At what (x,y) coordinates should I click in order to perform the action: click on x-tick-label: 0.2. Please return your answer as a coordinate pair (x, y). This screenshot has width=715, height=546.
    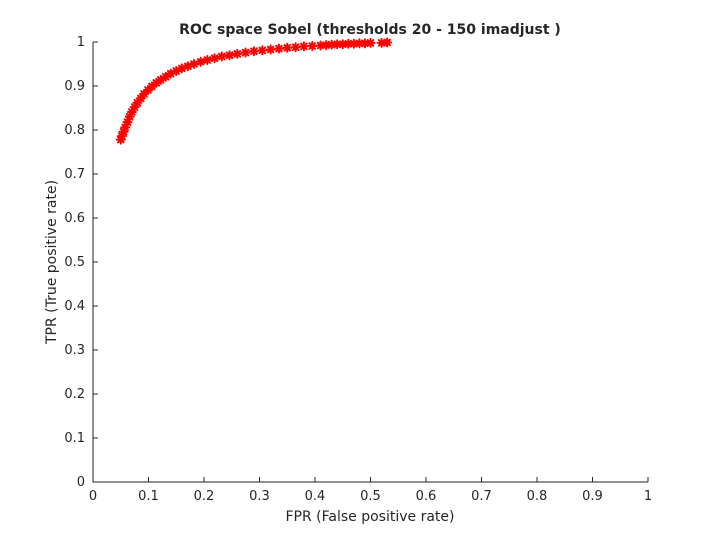
    Looking at the image, I should click on (204, 496).